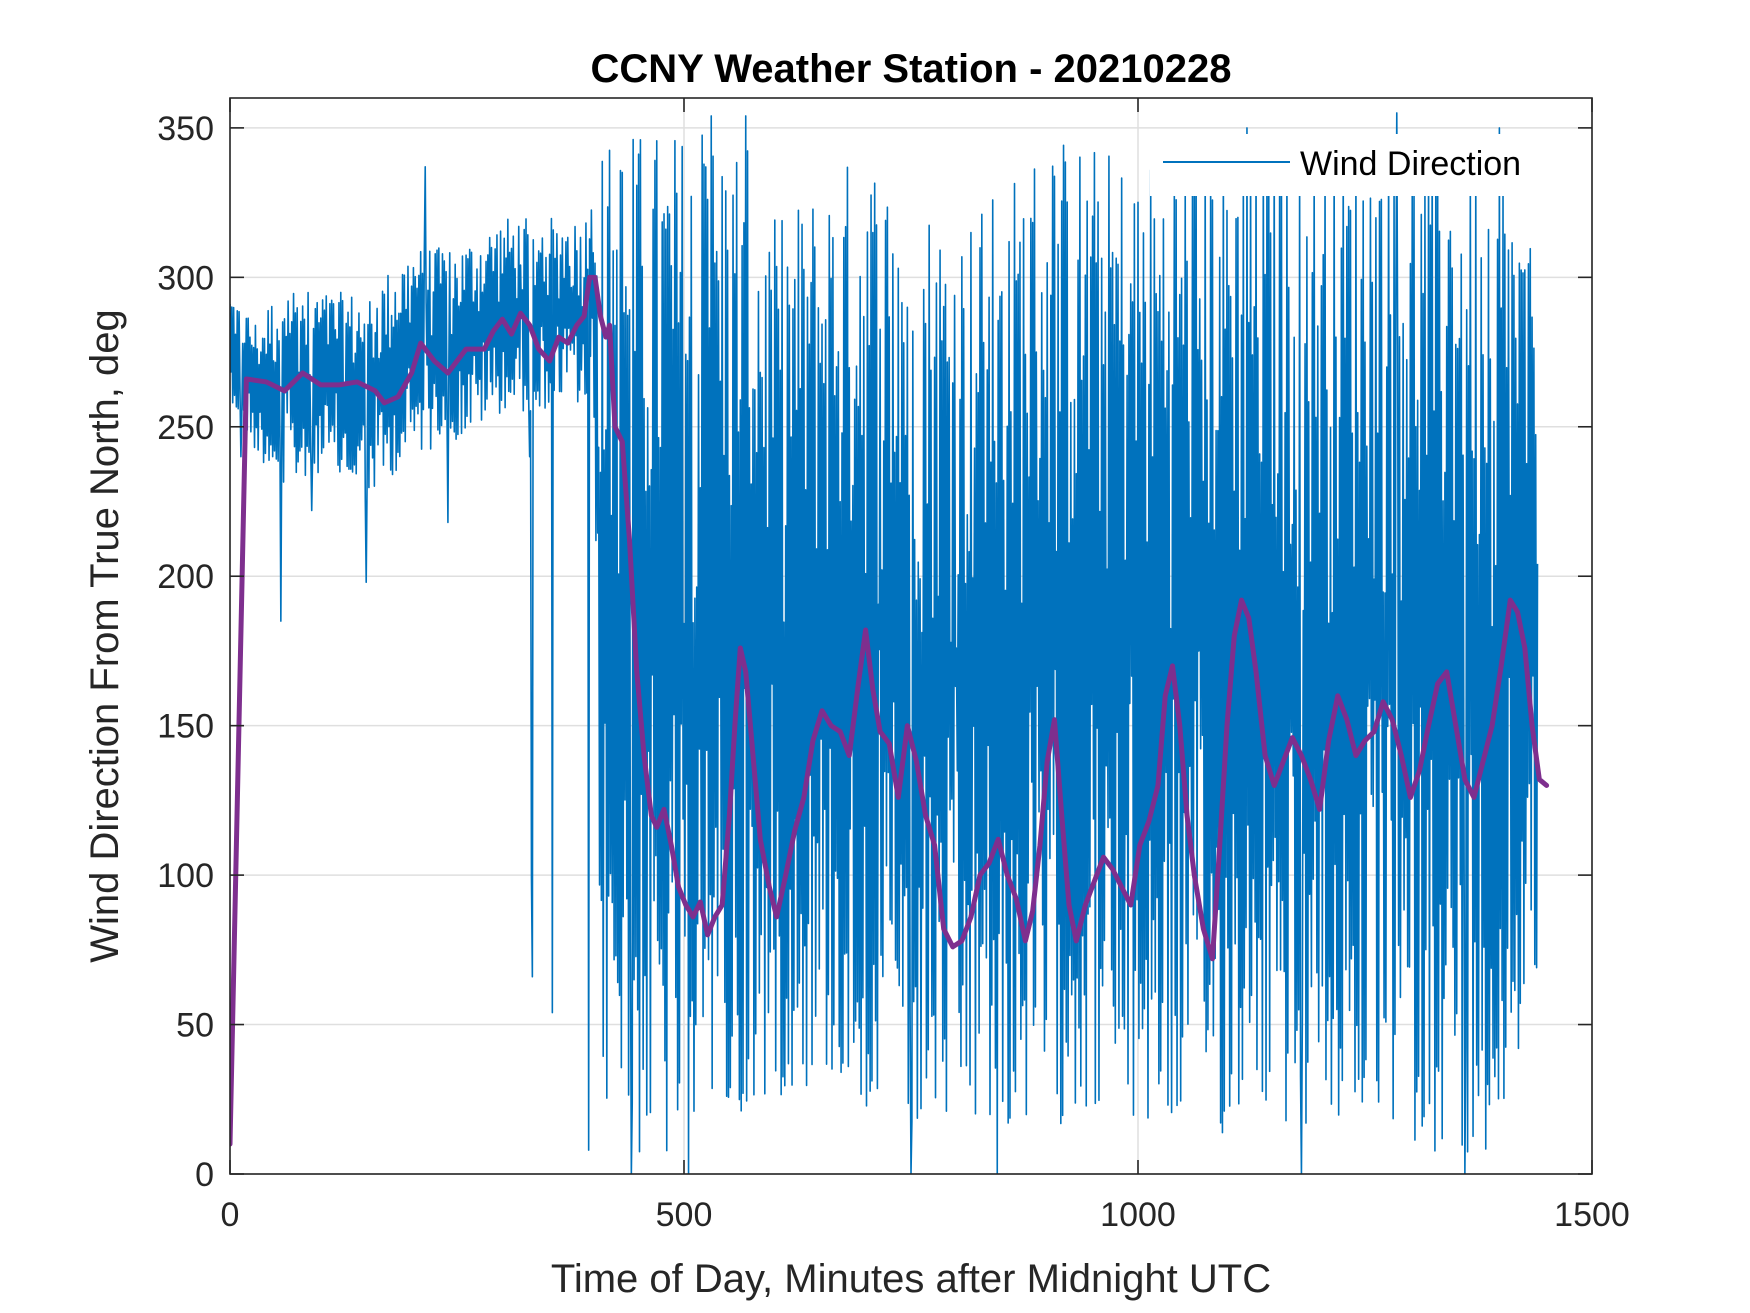  What do you see at coordinates (185, 876) in the screenshot?
I see `y-tick-label: 100` at bounding box center [185, 876].